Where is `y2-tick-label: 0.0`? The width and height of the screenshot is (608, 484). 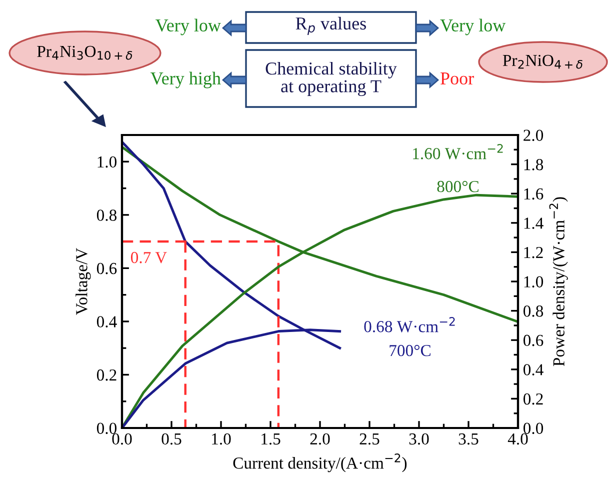
y2-tick-label: 0.0 is located at coordinates (533, 428).